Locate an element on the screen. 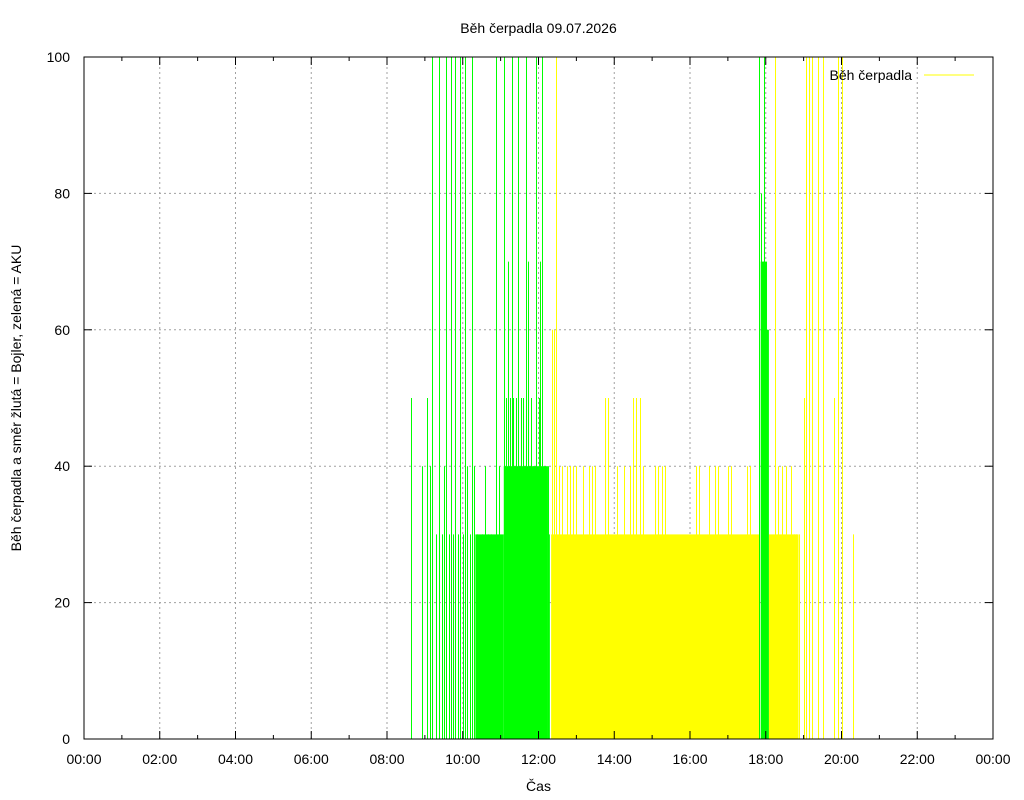 This screenshot has width=1024, height=800. x-tick-label: 16:00 is located at coordinates (689, 759).